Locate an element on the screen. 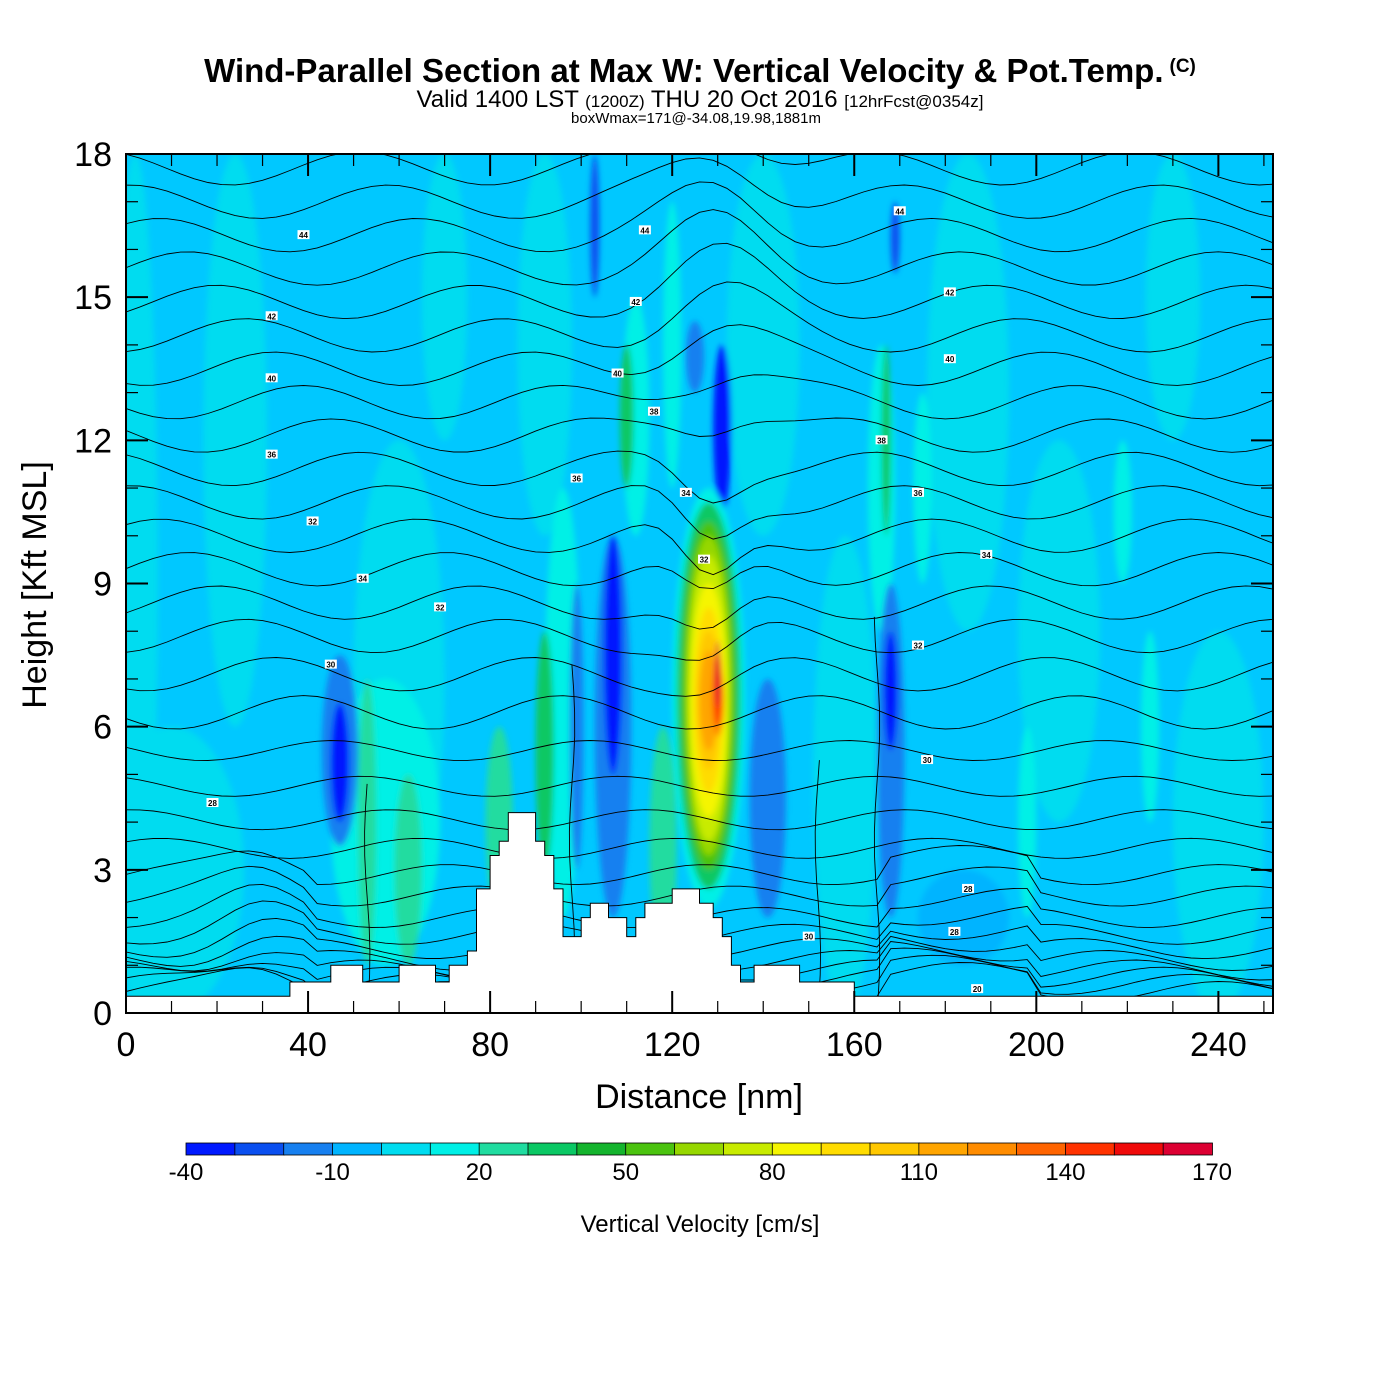 This screenshot has width=1400, height=1400. colorbar-tick-label: 80 is located at coordinates (772, 1172).